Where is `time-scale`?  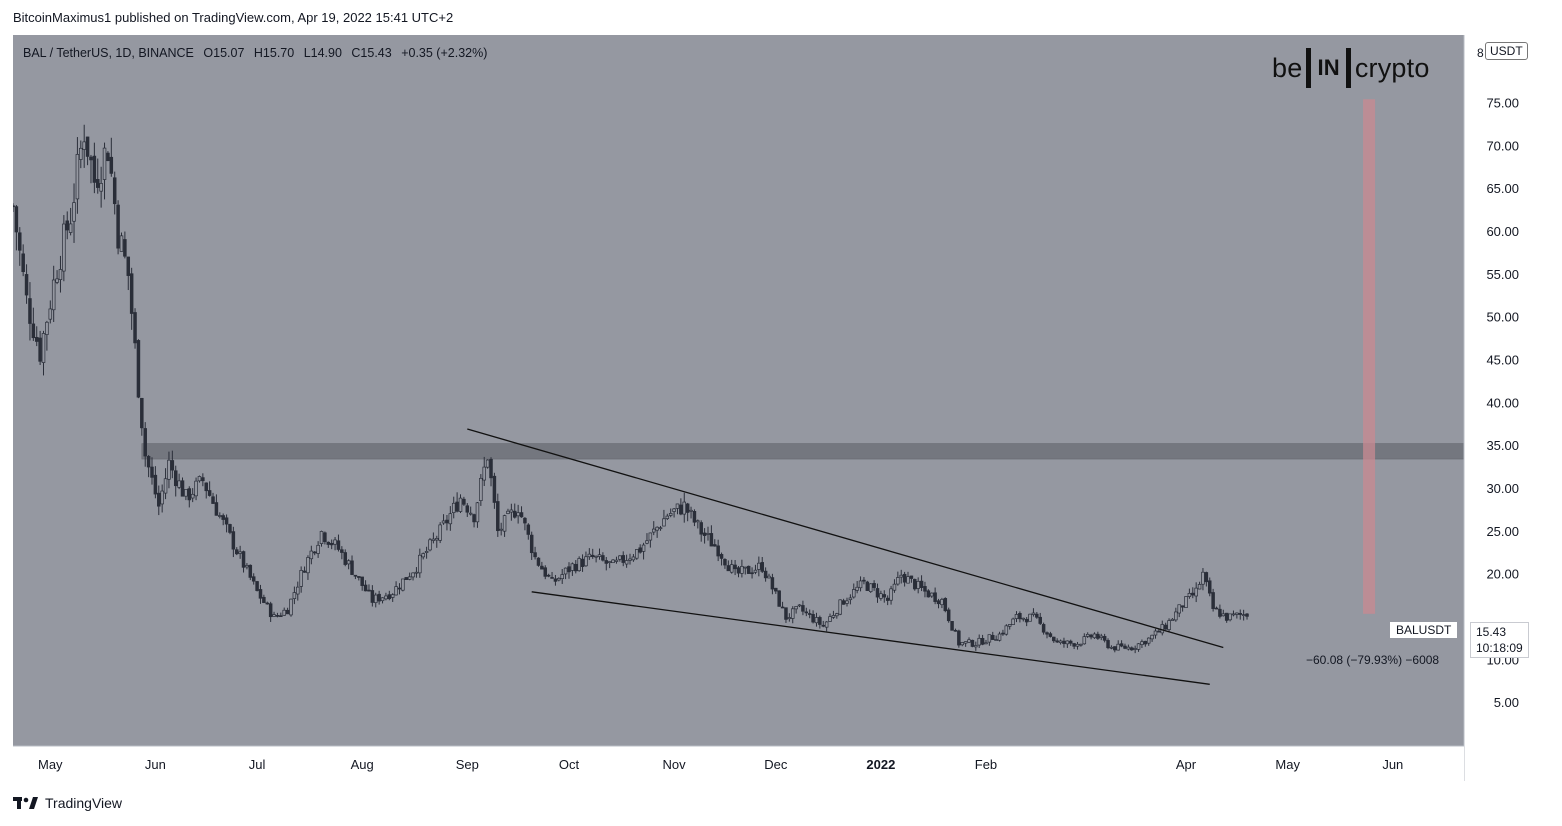
time-scale is located at coordinates (738, 763).